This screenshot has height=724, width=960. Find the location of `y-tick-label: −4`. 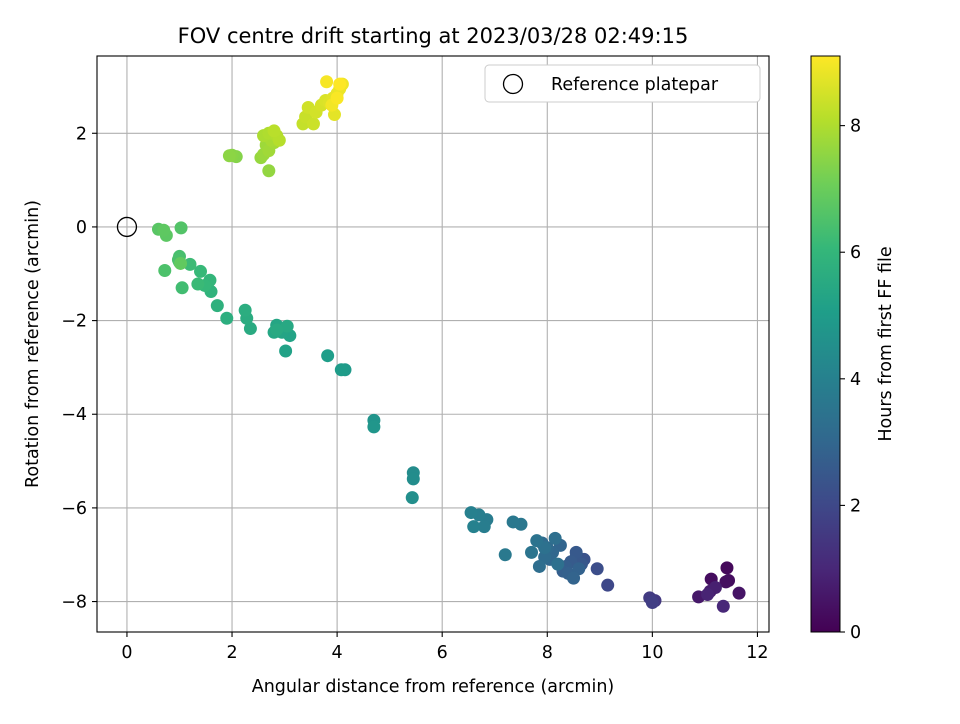

y-tick-label: −4 is located at coordinates (74, 415).